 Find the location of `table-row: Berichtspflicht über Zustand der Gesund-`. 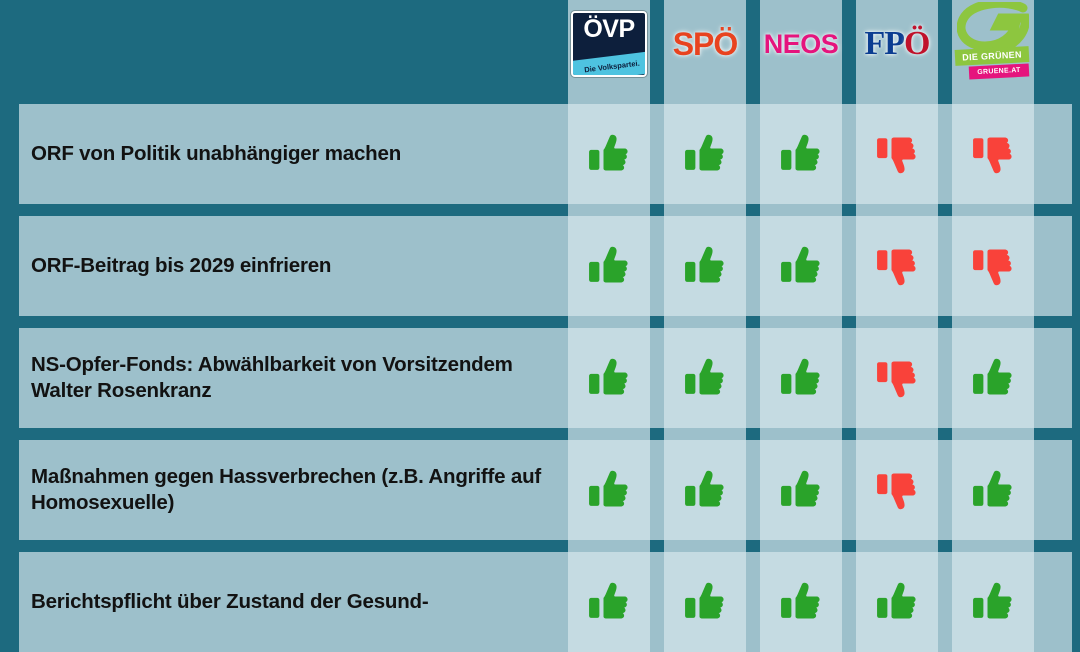

table-row: Berichtspflicht über Zustand der Gesund- is located at coordinates (545, 602).